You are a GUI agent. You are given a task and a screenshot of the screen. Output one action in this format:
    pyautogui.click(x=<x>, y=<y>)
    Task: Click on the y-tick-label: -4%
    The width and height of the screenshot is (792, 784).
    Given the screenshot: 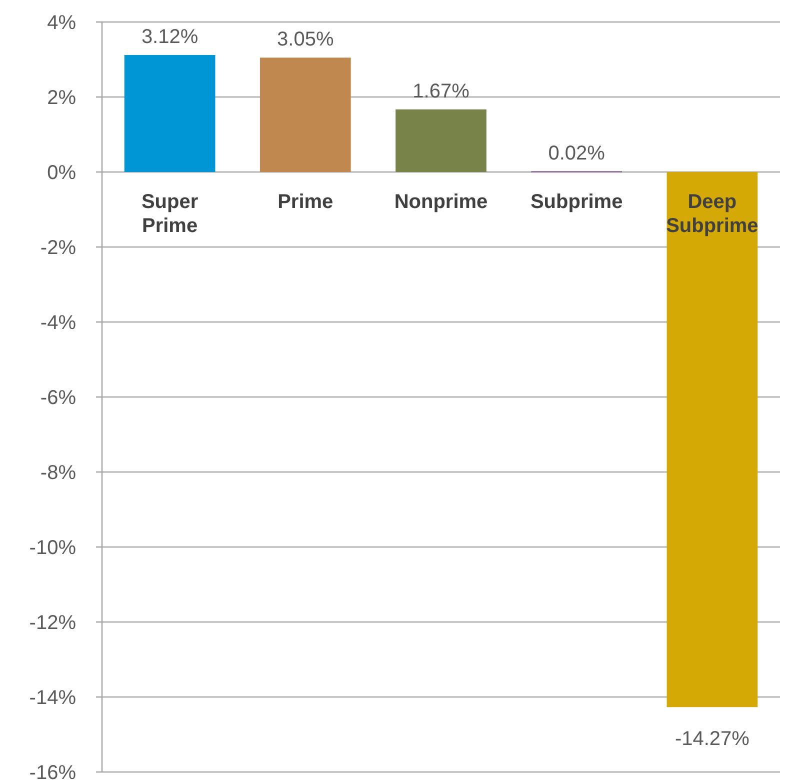 What is the action you would take?
    pyautogui.click(x=58, y=323)
    